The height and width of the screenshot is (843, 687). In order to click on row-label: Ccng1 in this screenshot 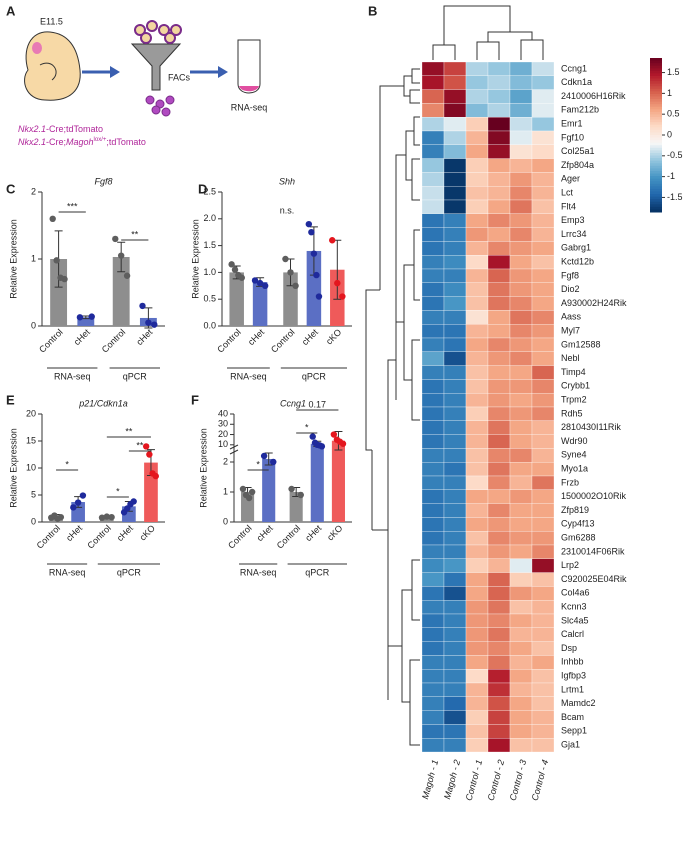, I will do `click(574, 68)`.